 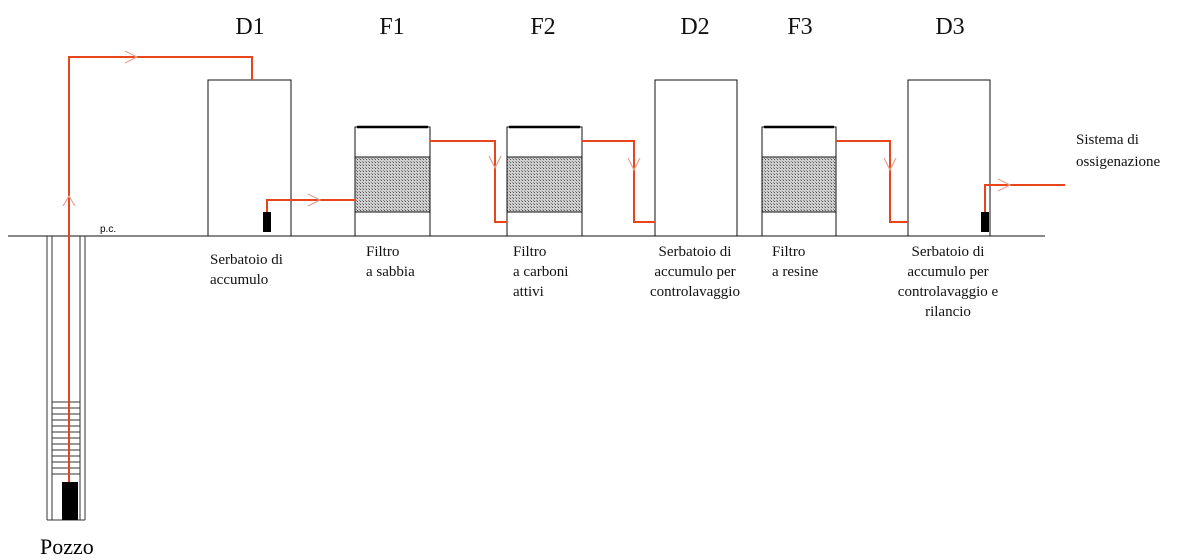 I want to click on label-line: a resine, so click(x=795, y=272).